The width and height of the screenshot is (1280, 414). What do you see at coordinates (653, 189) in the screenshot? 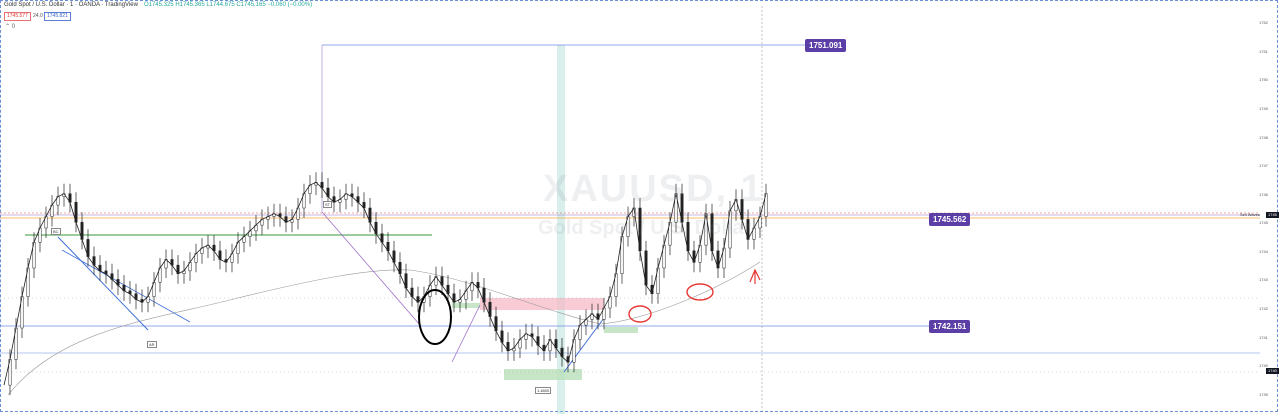
I see `watermark-ticker: XAUUSD, 1` at bounding box center [653, 189].